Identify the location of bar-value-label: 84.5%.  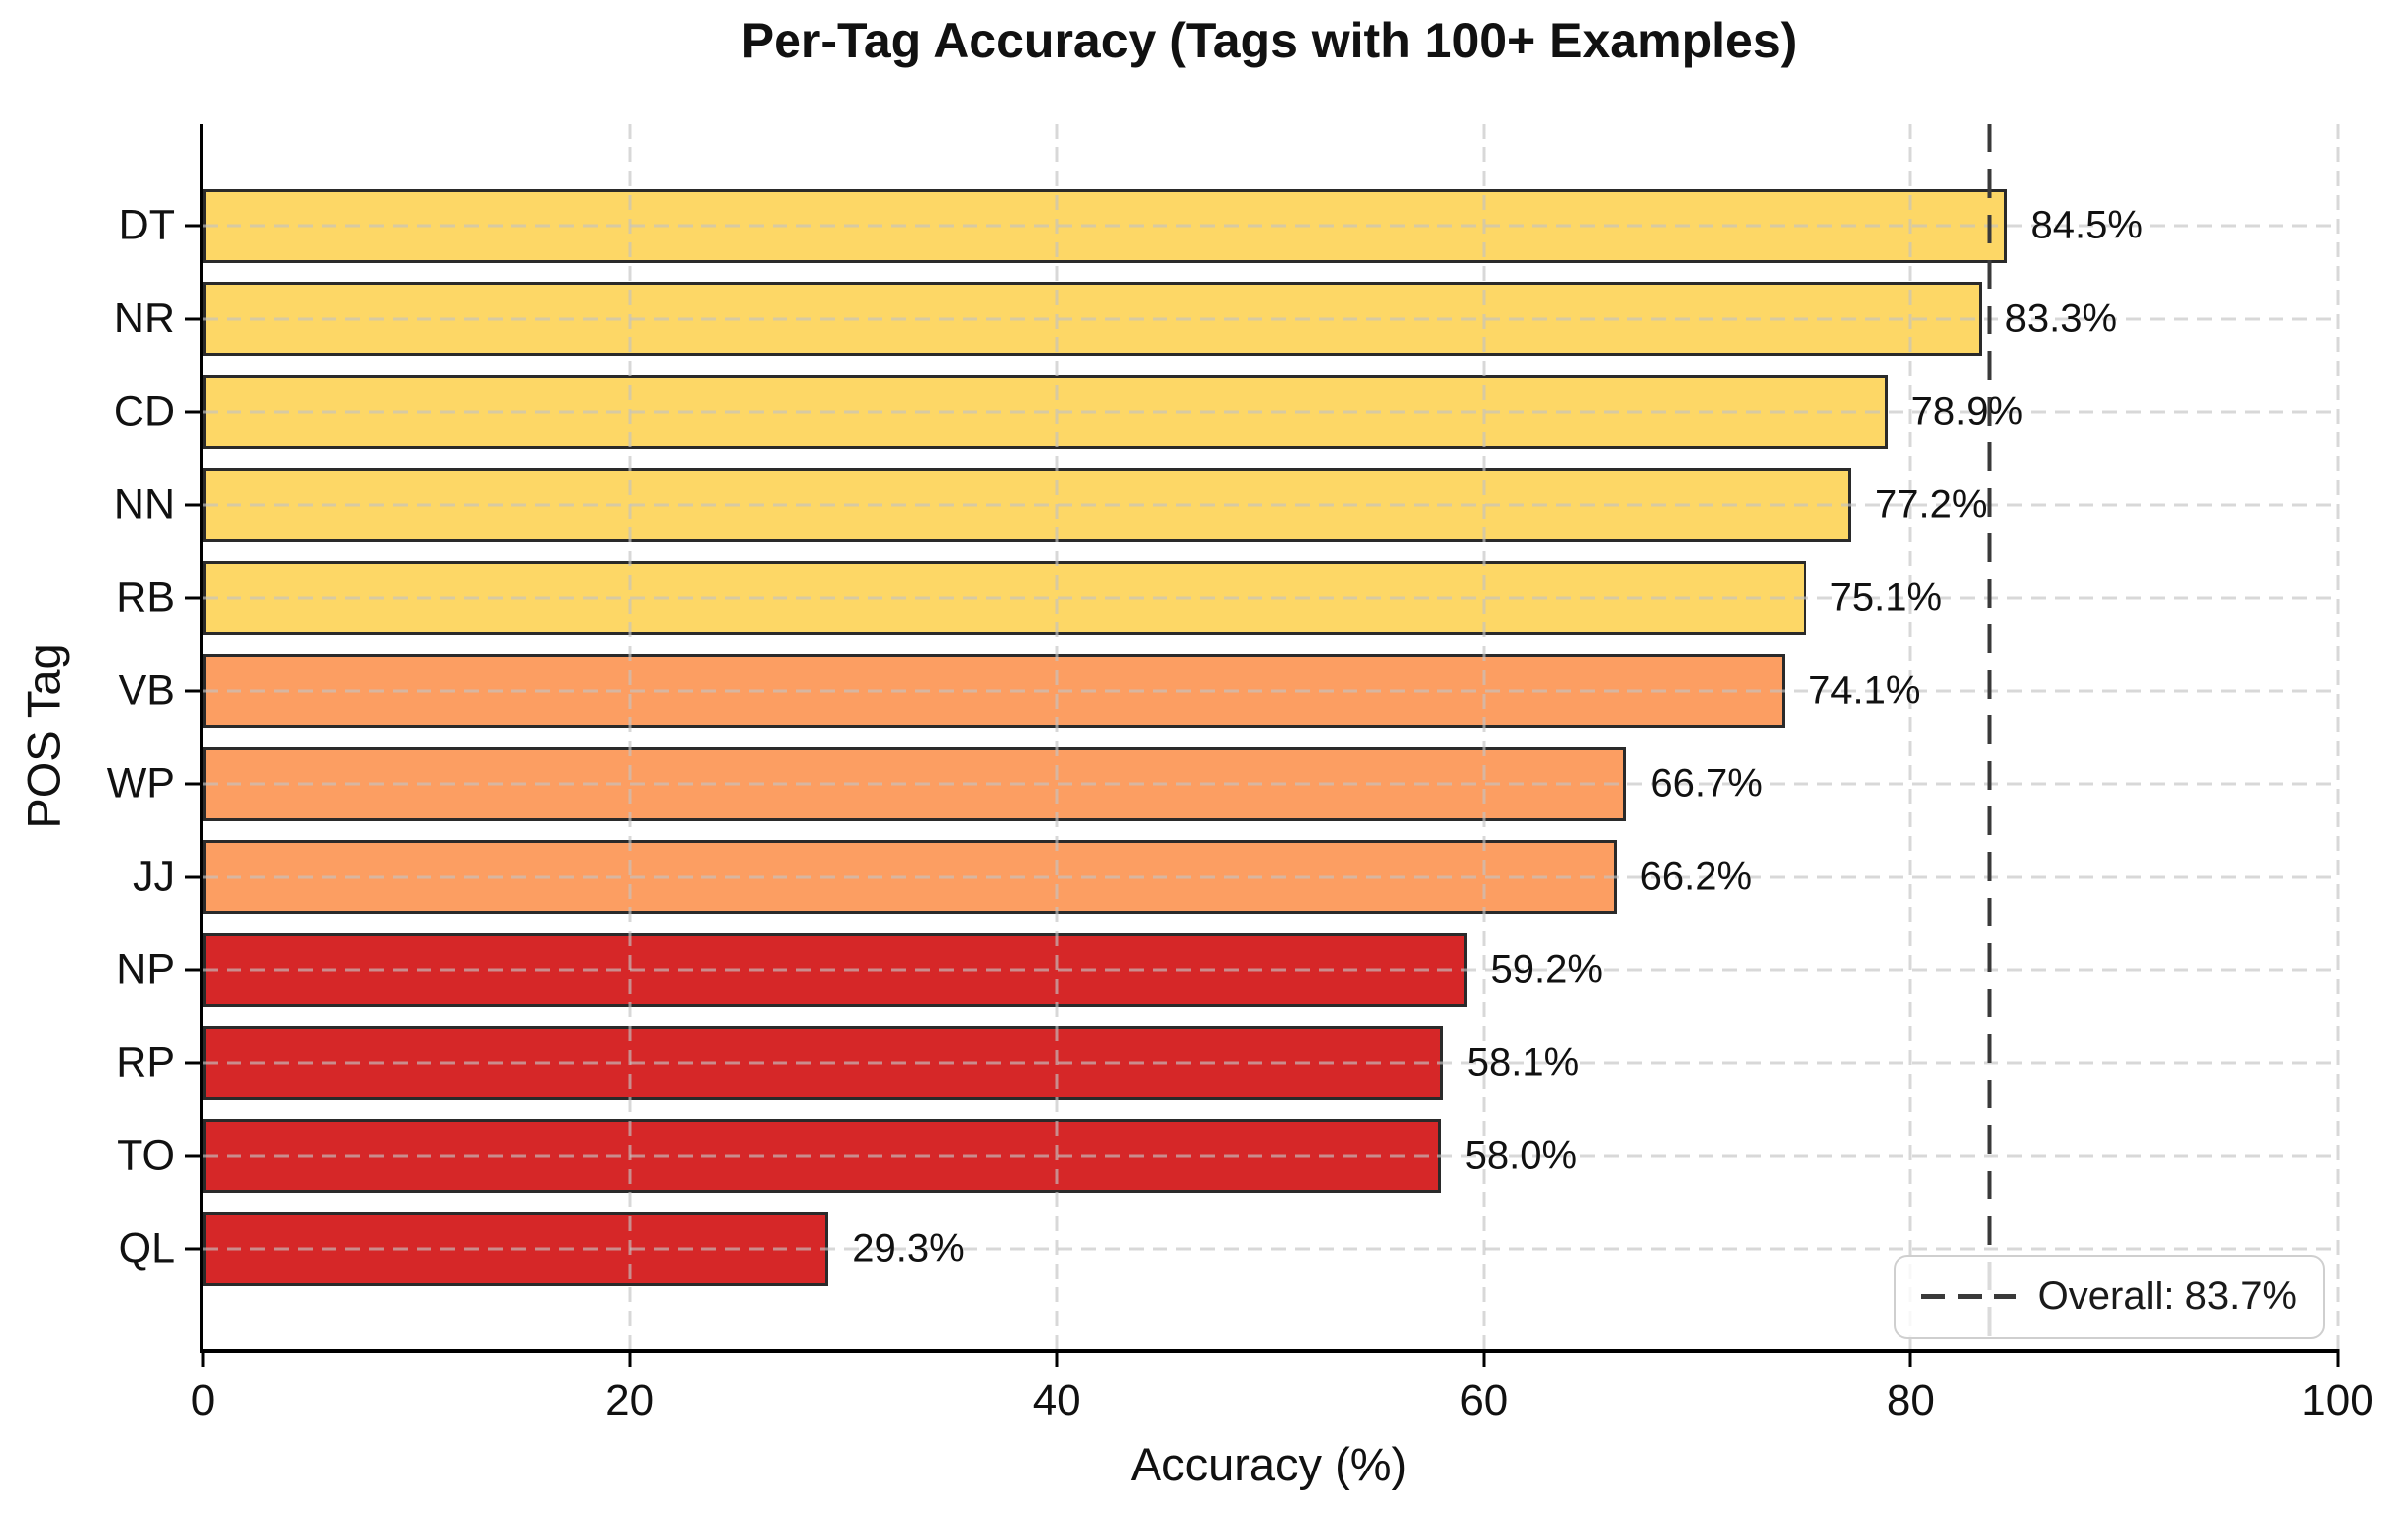
(2086, 225).